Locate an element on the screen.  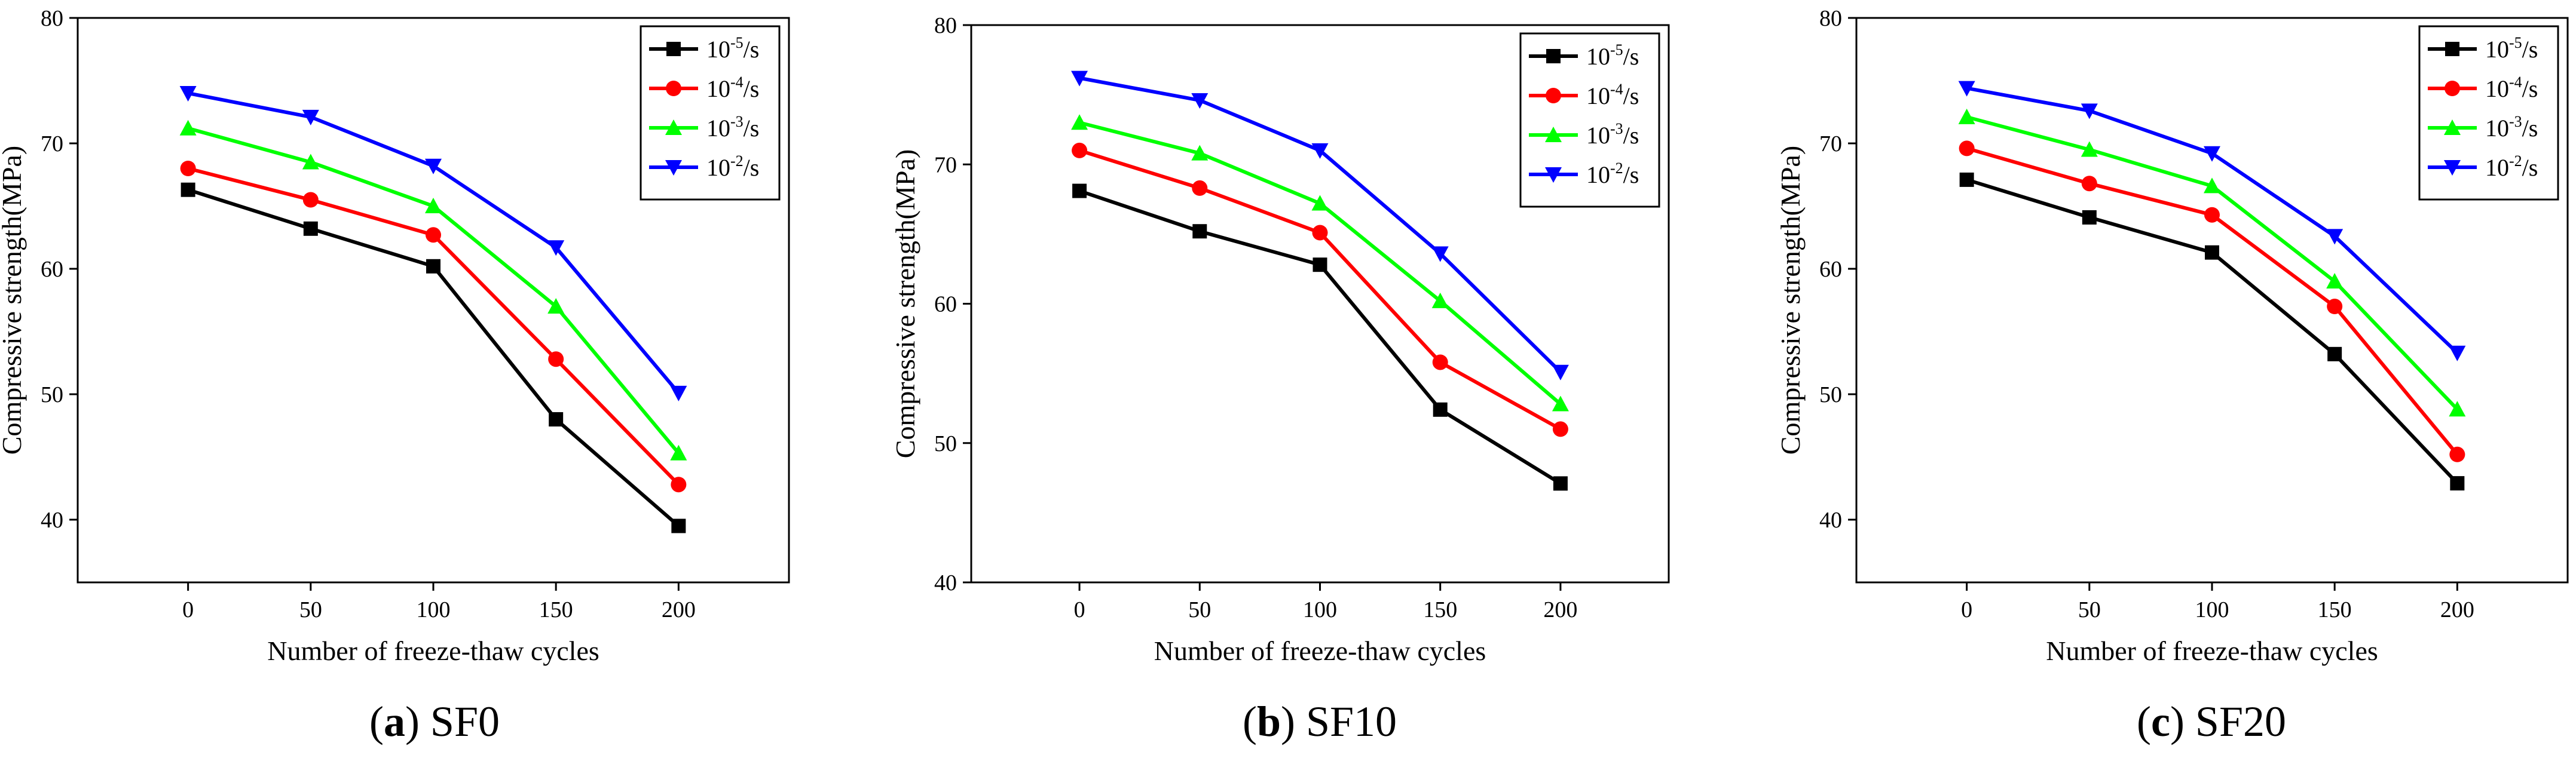
legend-box is located at coordinates (710, 113).